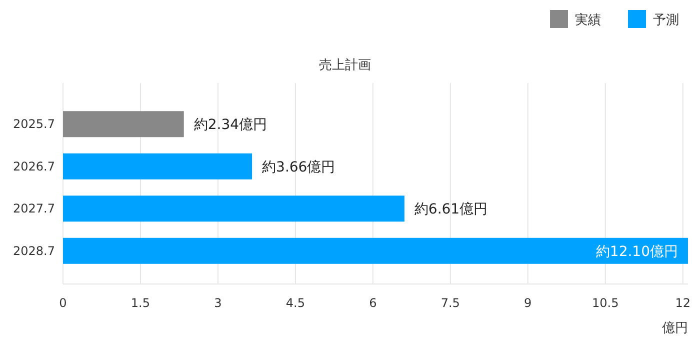 The width and height of the screenshot is (700, 344). I want to click on x-axis-title: 億円, so click(675, 328).